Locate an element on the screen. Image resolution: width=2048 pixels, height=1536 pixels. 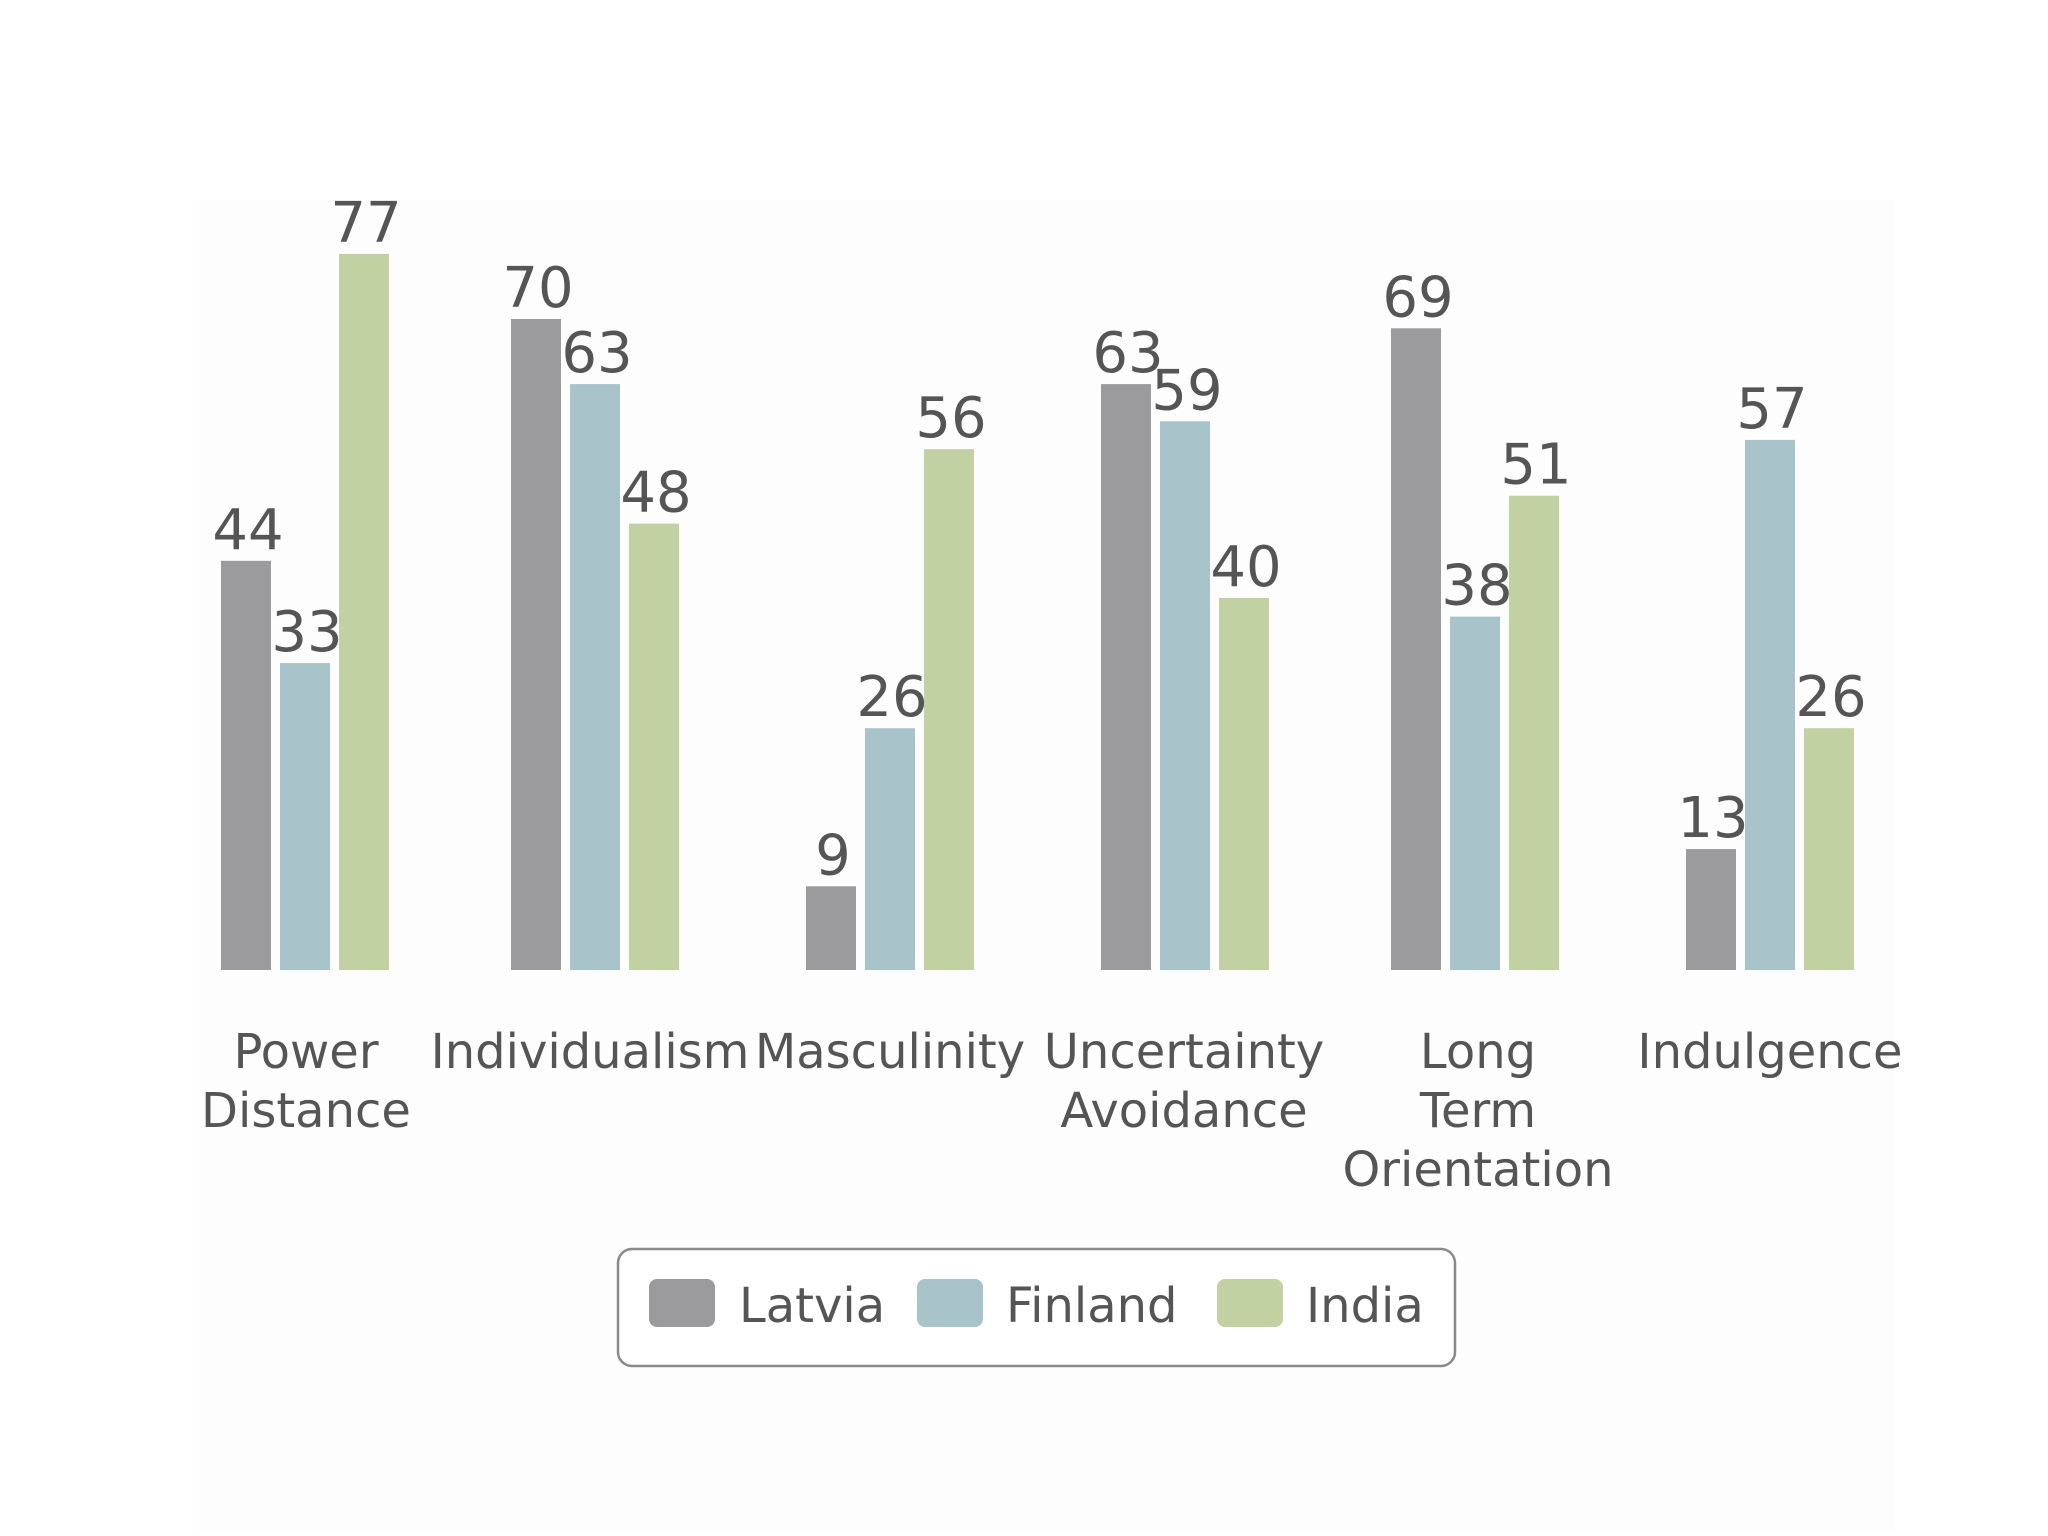
bar-india-indulgence is located at coordinates (1829, 849).